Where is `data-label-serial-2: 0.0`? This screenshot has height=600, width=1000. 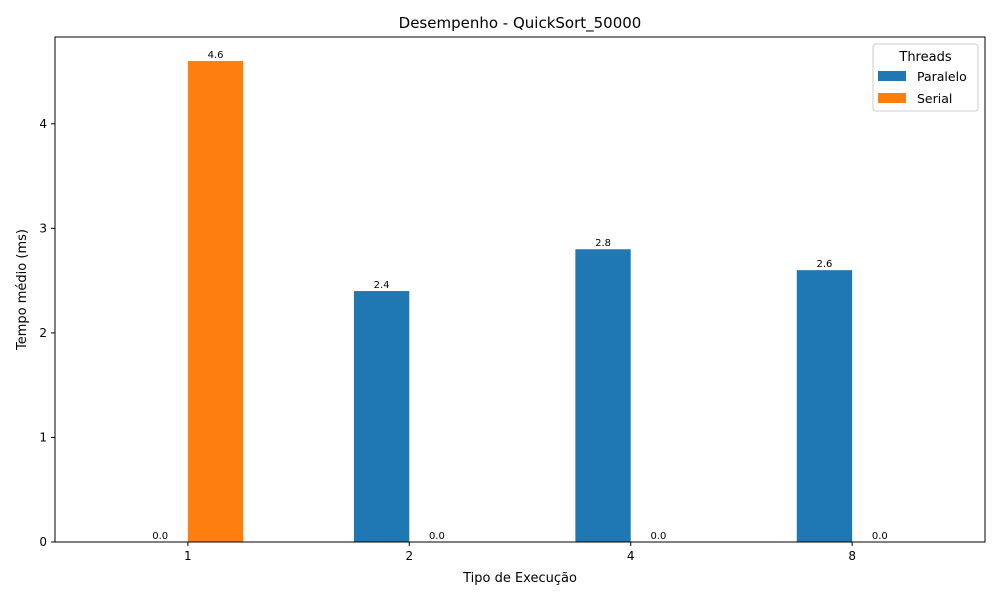
data-label-serial-2: 0.0 is located at coordinates (437, 536).